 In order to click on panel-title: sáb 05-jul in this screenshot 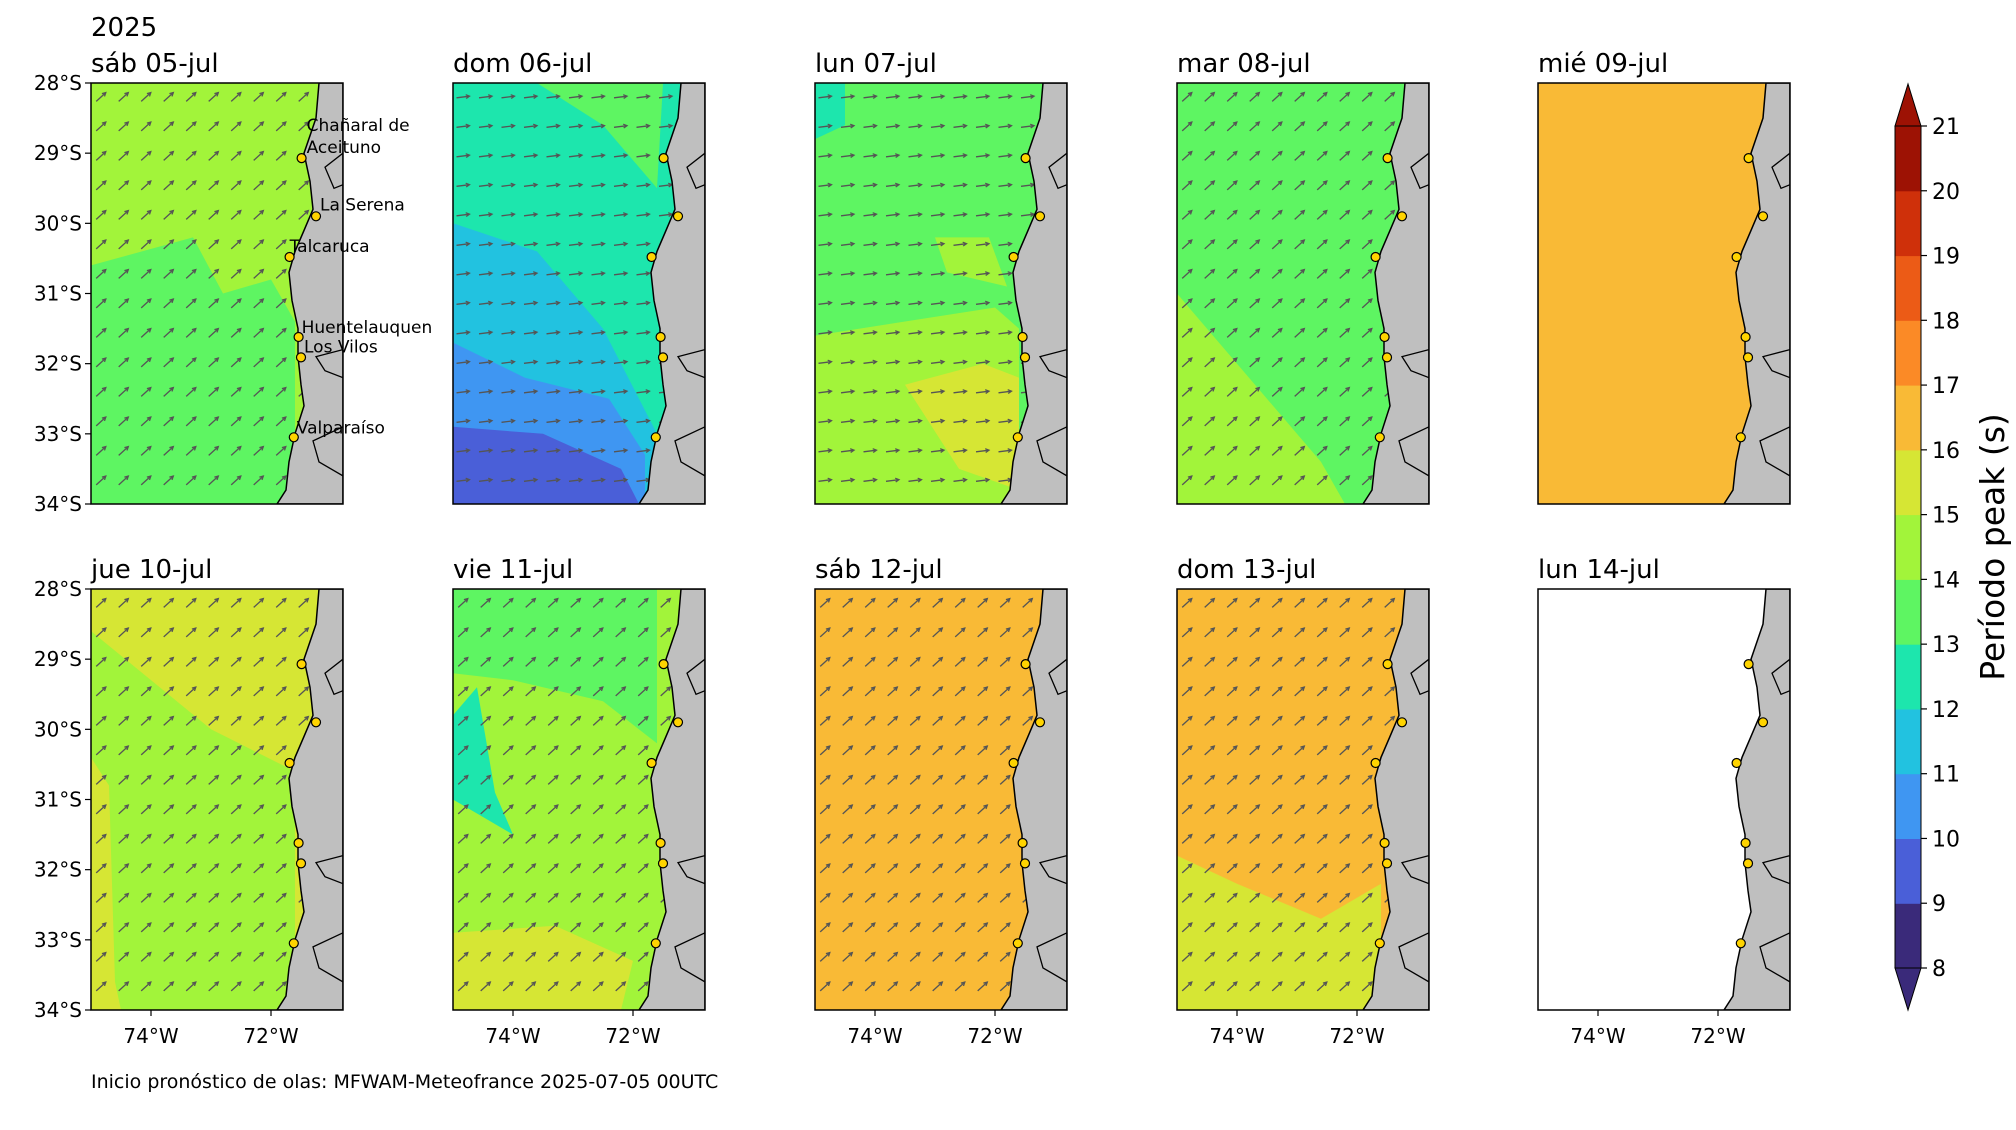, I will do `click(155, 64)`.